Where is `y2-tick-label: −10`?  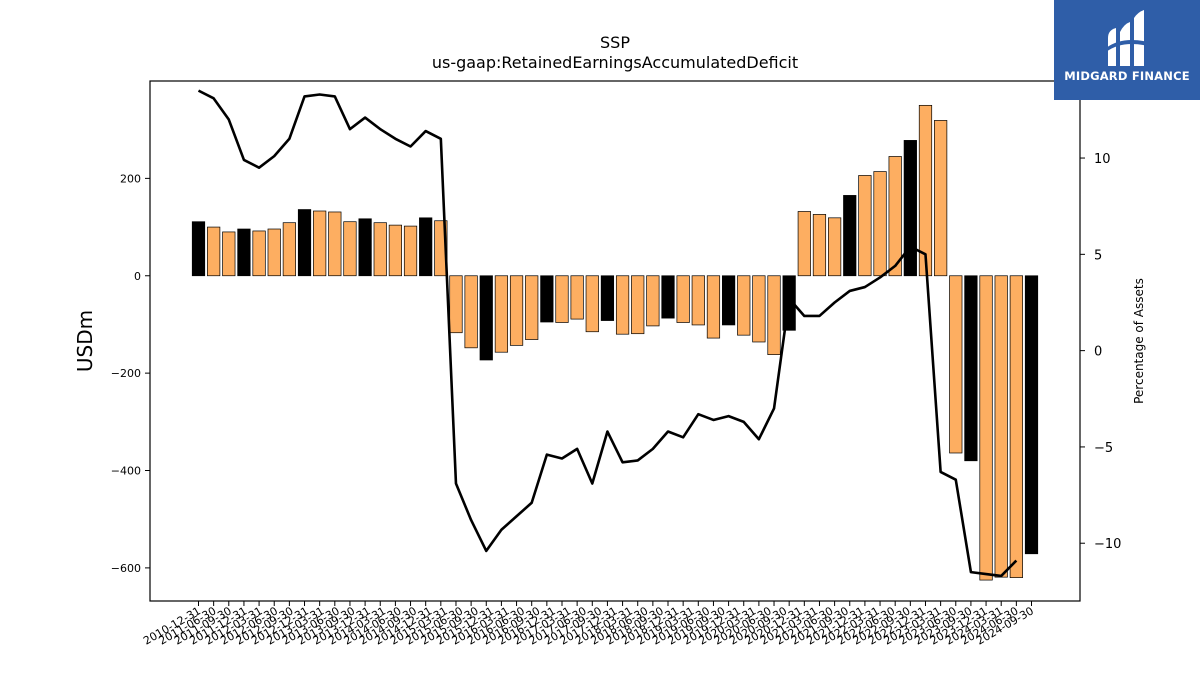
y2-tick-label: −10 is located at coordinates (1107, 544).